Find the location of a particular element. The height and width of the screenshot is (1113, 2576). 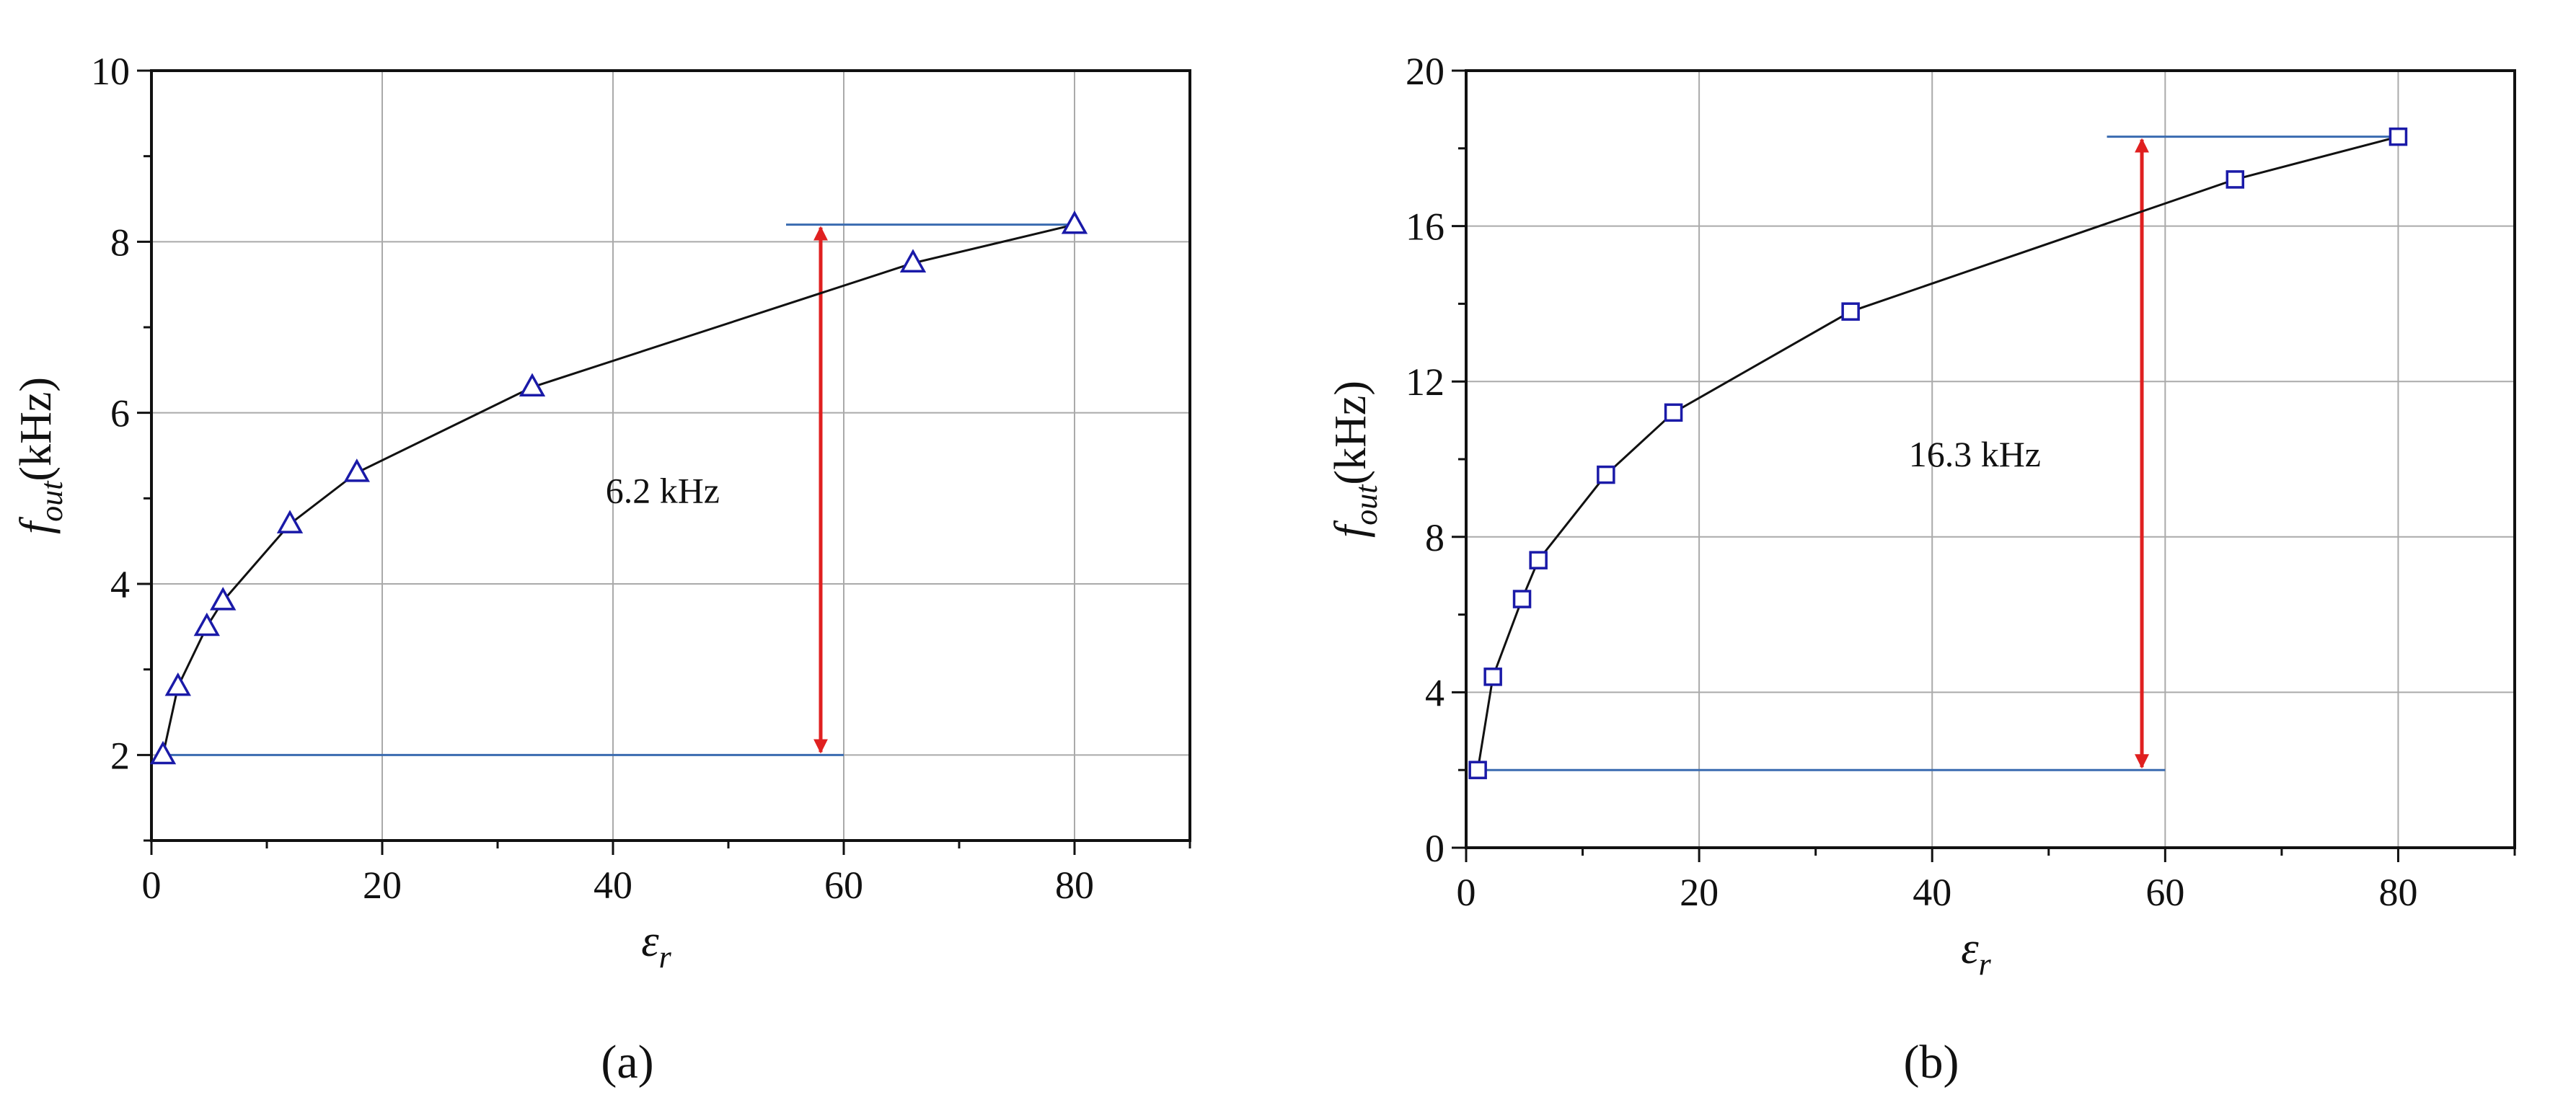

range-annotation: 6.2 kHz is located at coordinates (663, 490).